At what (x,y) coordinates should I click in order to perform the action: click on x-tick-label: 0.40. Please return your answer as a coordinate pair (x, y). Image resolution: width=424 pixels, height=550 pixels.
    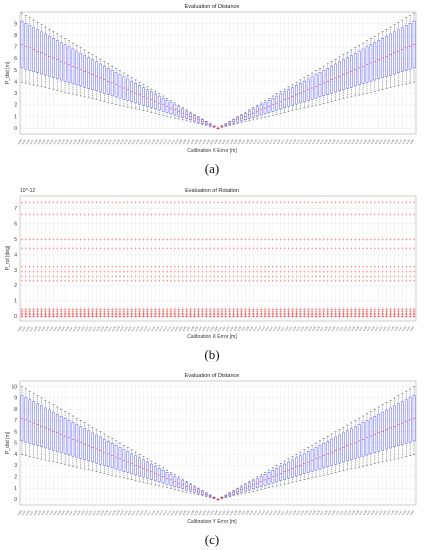
    Looking at the image, I should click on (373, 512).